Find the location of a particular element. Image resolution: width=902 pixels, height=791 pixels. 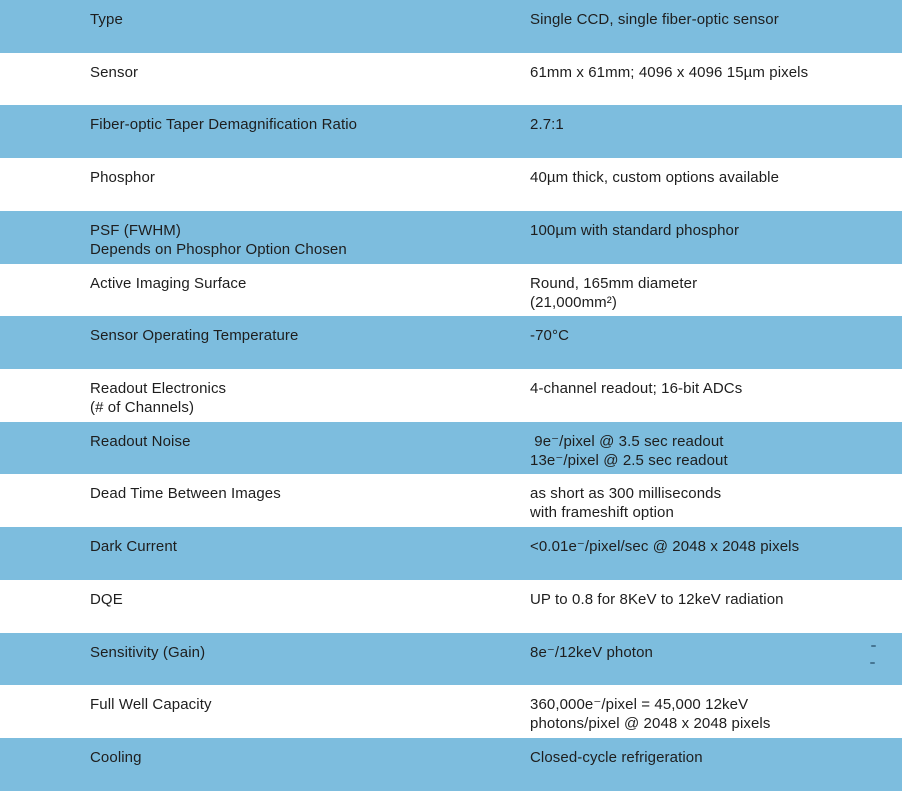

spec-label: Dark Current is located at coordinates (134, 547).